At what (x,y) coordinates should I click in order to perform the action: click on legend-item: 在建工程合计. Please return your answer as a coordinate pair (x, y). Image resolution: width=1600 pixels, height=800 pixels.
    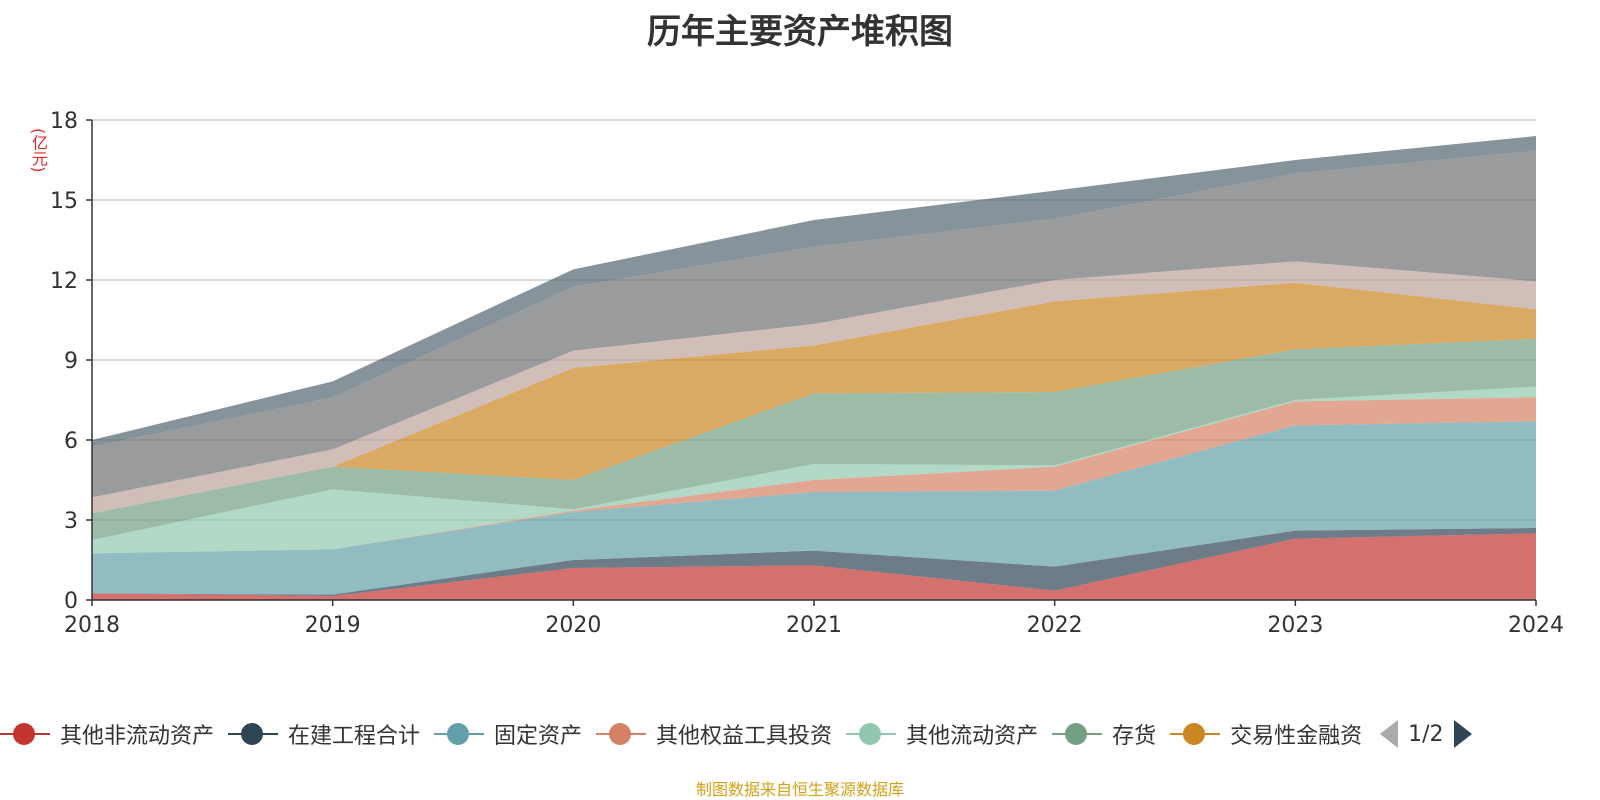
    Looking at the image, I should click on (324, 734).